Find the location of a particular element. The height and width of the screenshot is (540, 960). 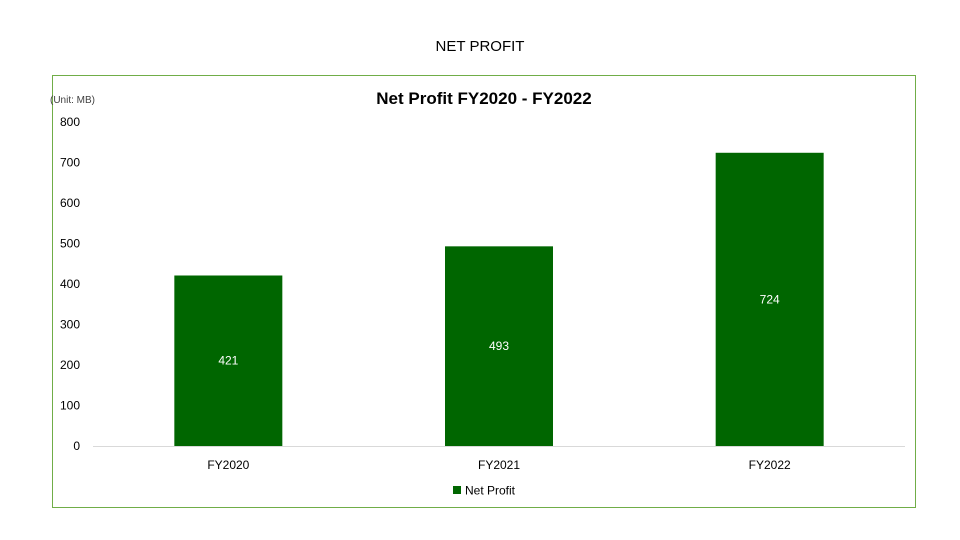

bar-fy2020 is located at coordinates (228, 360).